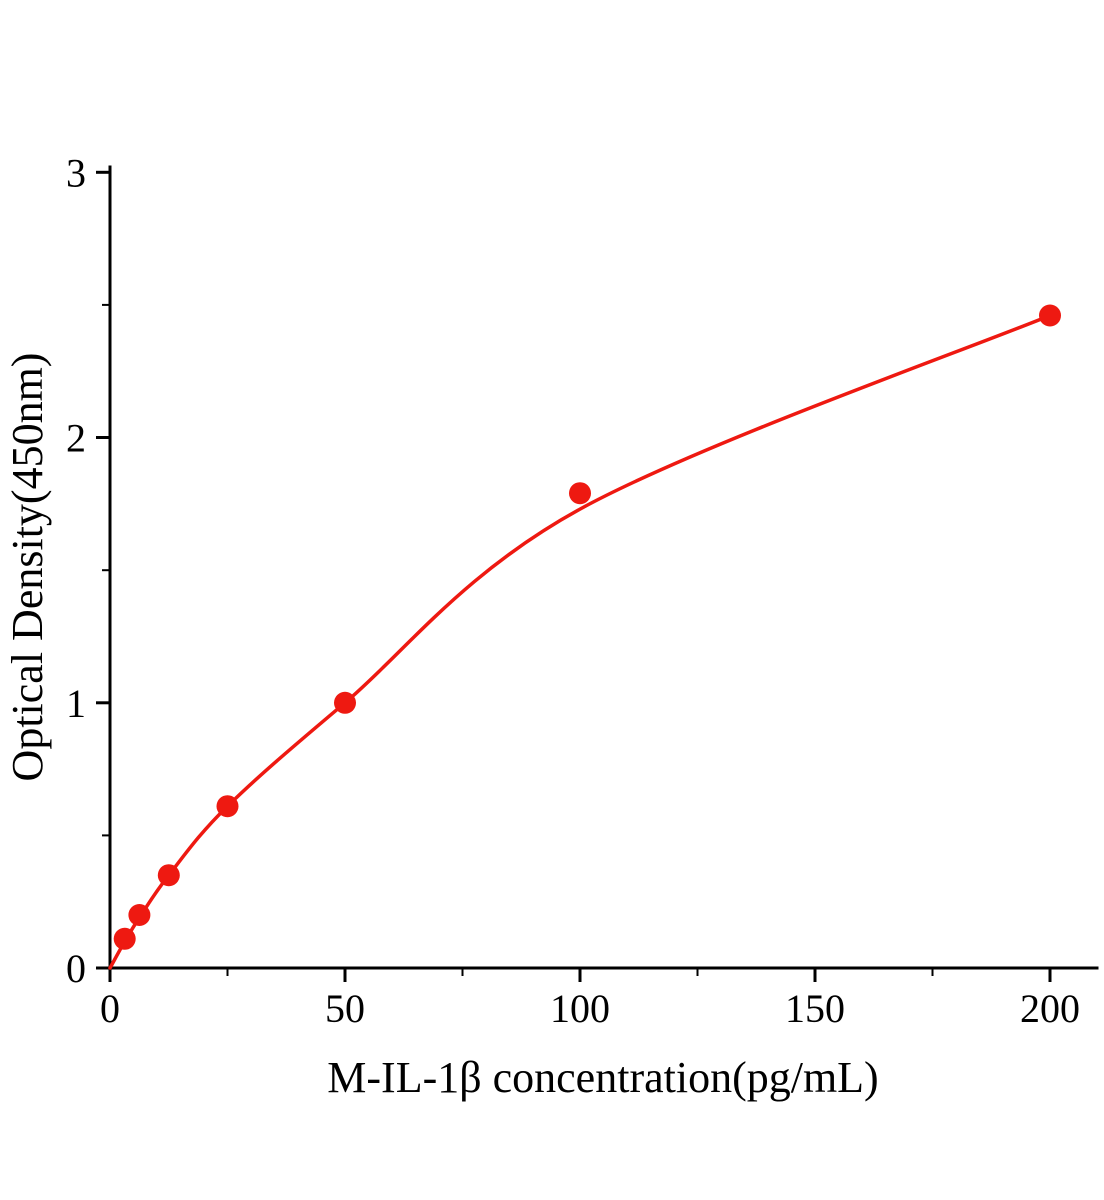 The image size is (1104, 1200). I want to click on y-tick-label: 3, so click(76, 172).